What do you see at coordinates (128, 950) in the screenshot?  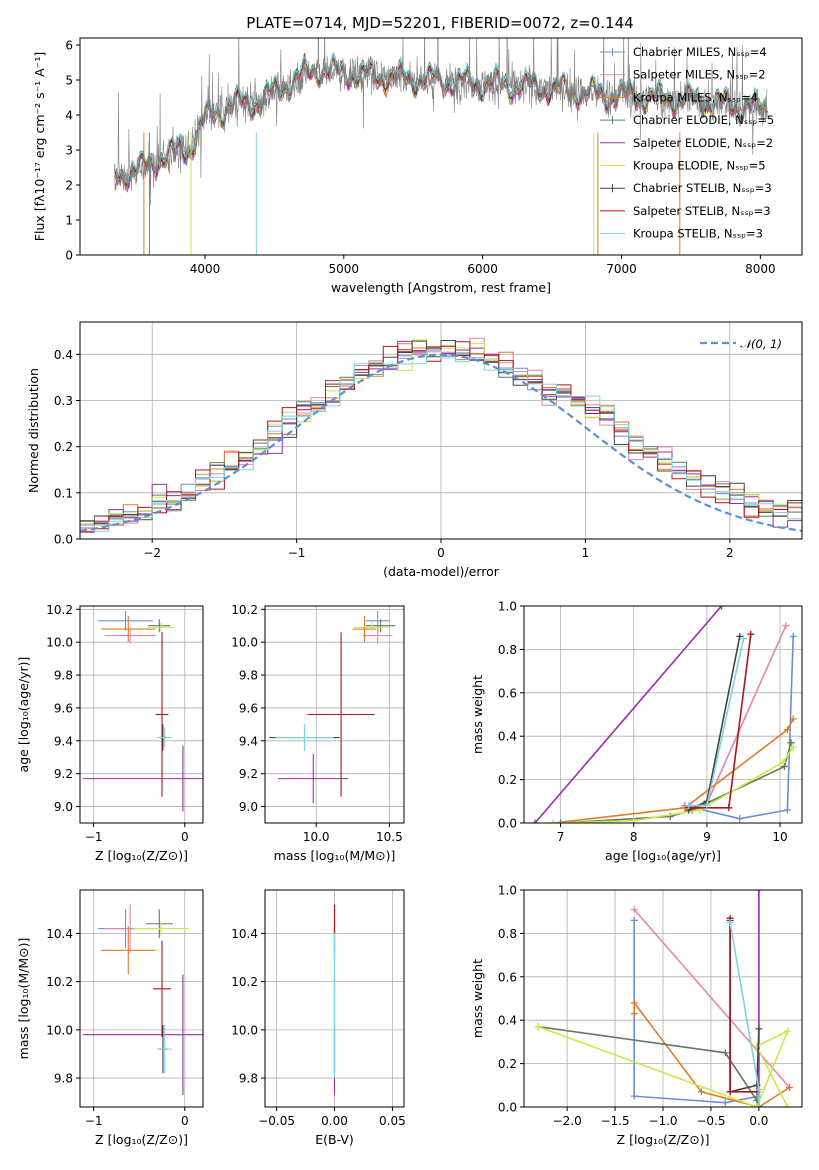 I see `errorbar-kroupa-miles` at bounding box center [128, 950].